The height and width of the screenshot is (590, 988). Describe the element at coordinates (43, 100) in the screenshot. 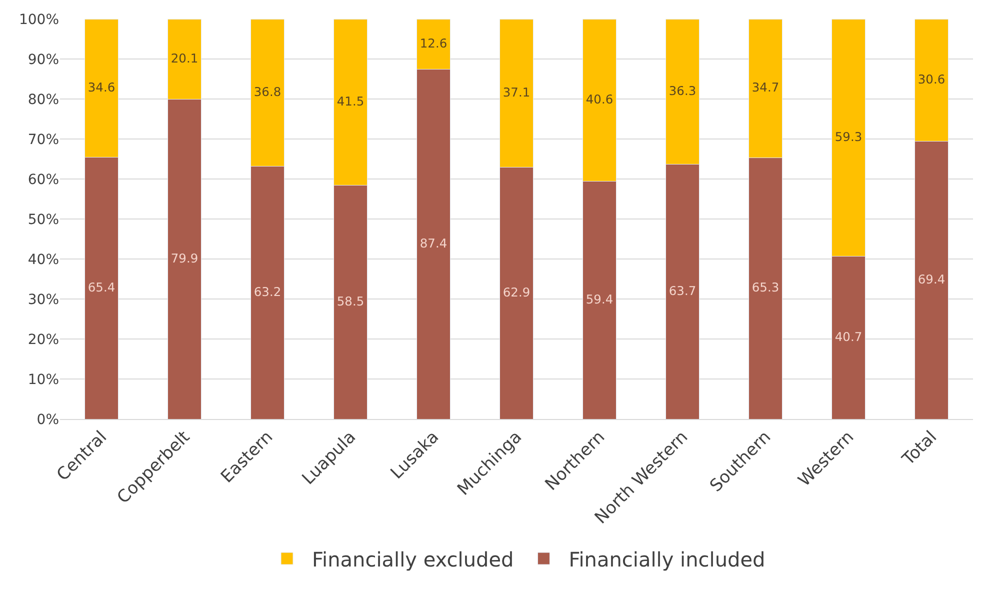

I see `y-tick-label: 80%` at that location.